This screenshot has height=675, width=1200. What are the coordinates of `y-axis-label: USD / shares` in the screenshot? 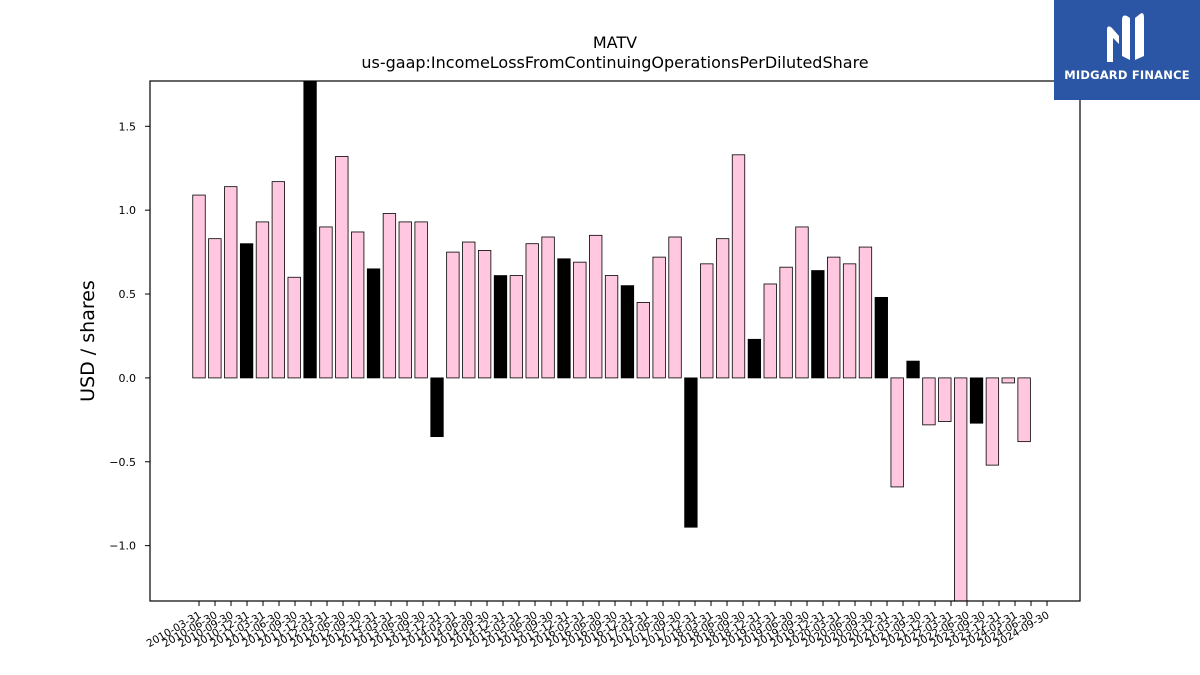 It's located at (88, 341).